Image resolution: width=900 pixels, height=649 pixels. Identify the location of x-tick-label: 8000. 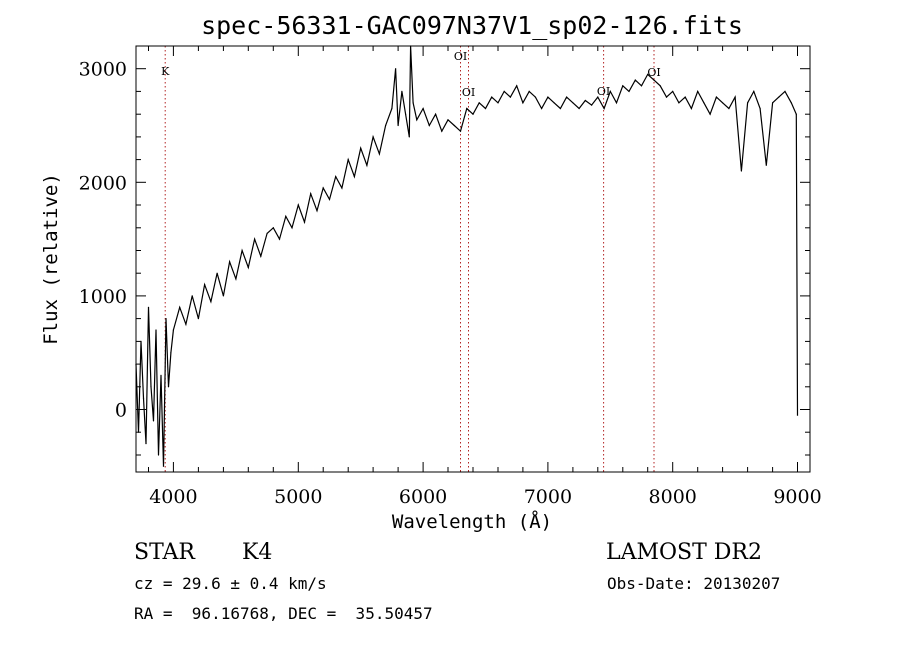
(673, 497).